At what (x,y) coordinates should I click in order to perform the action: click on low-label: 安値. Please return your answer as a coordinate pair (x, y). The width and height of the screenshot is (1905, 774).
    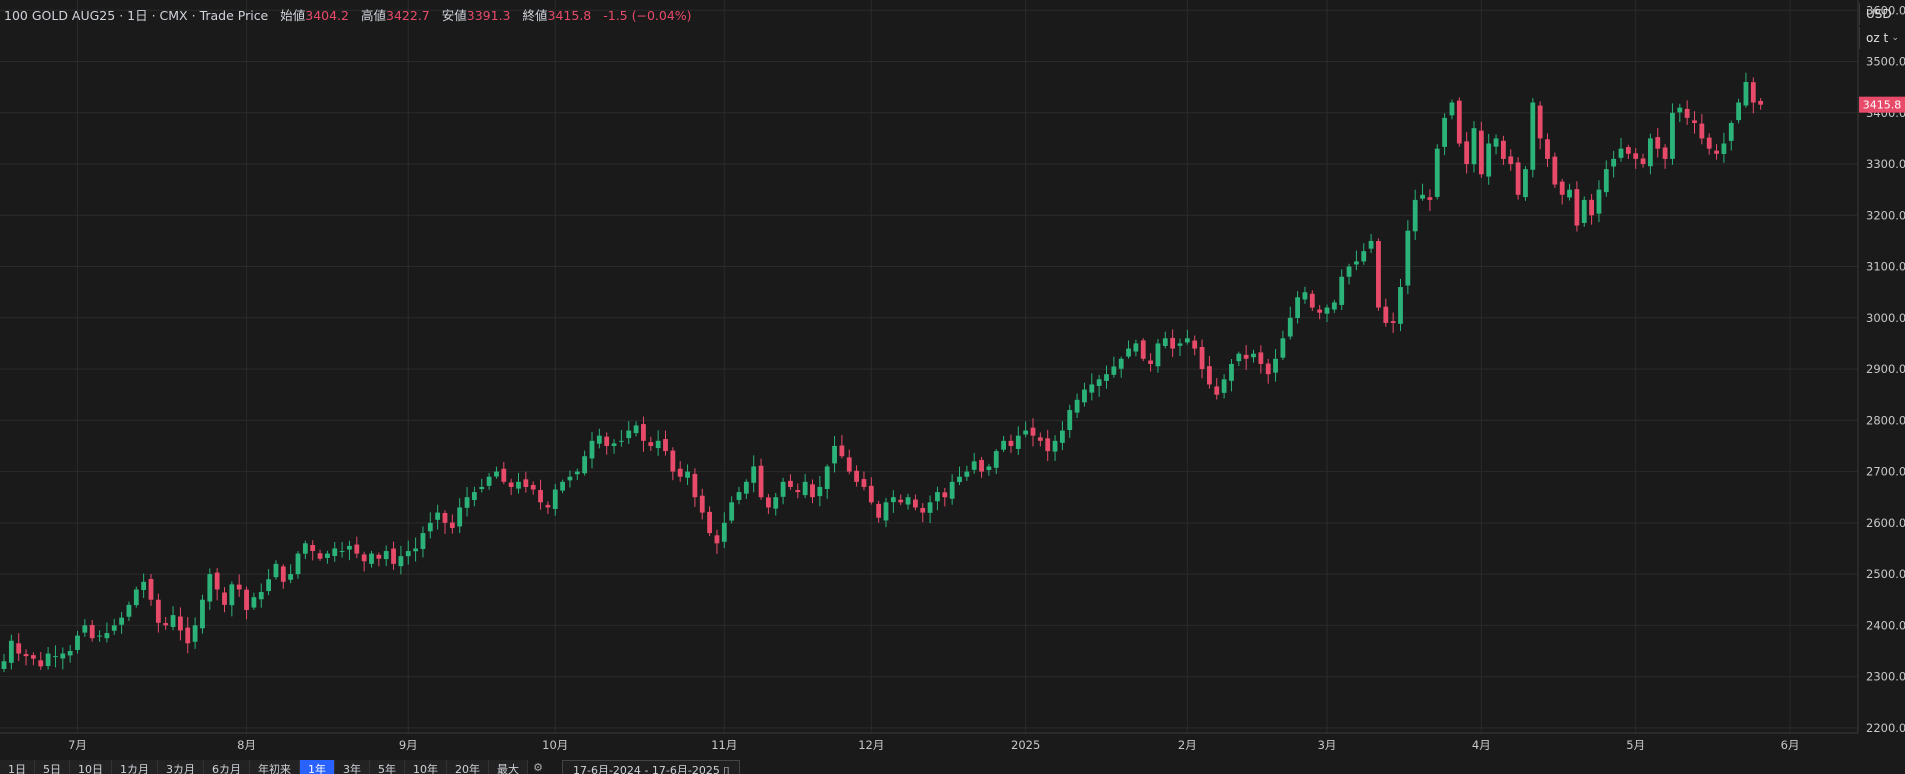
    Looking at the image, I should click on (454, 15).